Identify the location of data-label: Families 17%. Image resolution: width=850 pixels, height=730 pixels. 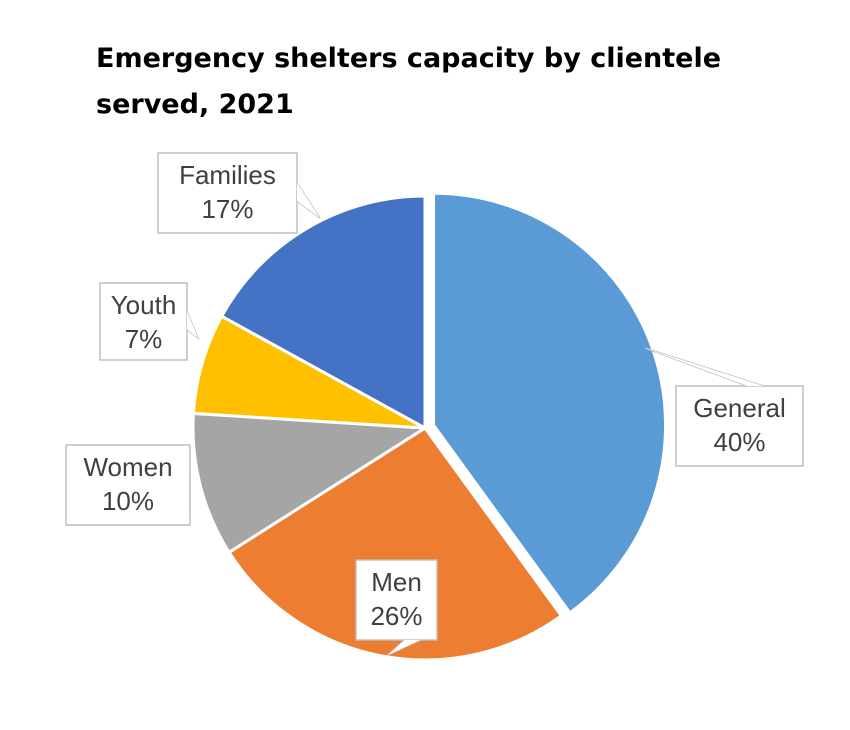
(239, 193).